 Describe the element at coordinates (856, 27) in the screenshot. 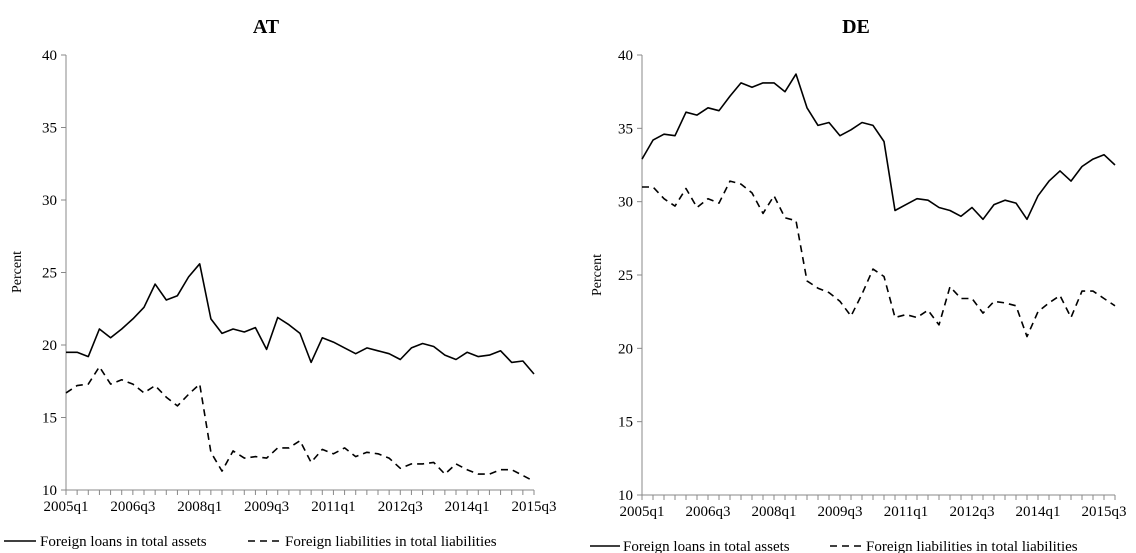

I see `chart-title: DE` at that location.